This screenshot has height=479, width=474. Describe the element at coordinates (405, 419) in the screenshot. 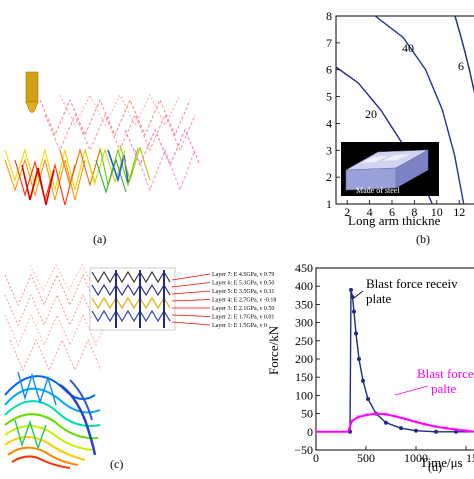

I see `panel-d-series-1-point-8: ×` at that location.